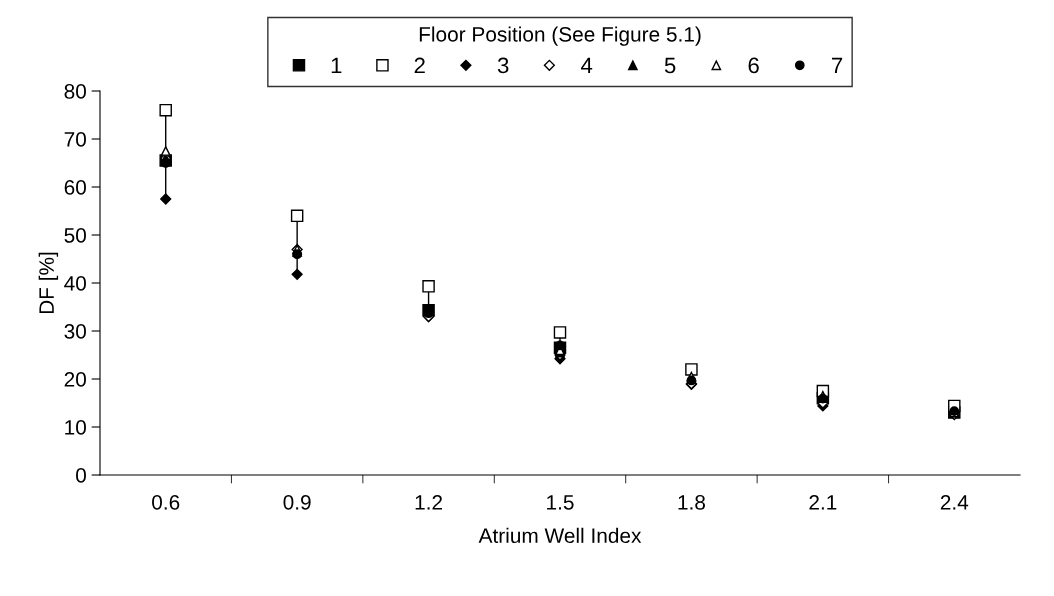 This screenshot has height=596, width=1054. I want to click on x-axis-title: Atrium Well Index, so click(560, 535).